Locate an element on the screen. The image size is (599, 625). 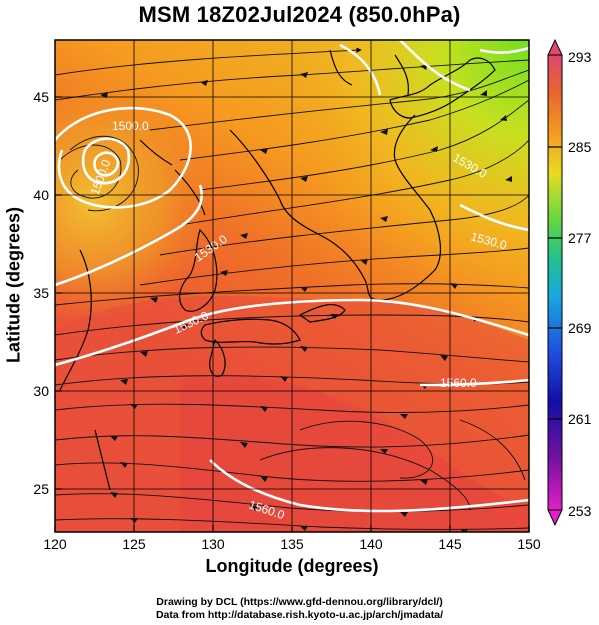
colorbar-bottom-arrow is located at coordinates (555, 518).